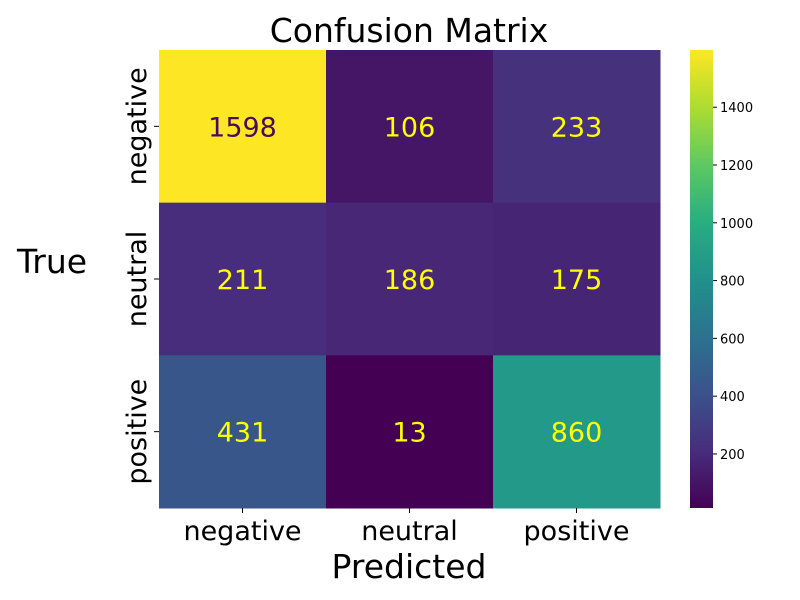 This screenshot has width=800, height=600. I want to click on colorbar-tick-label: 600, so click(732, 339).